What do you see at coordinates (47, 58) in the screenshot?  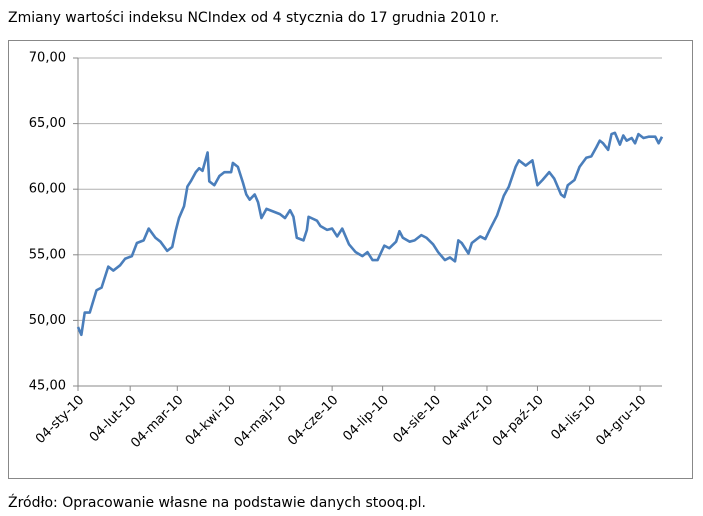 I see `y-tick-label: 70,00` at bounding box center [47, 58].